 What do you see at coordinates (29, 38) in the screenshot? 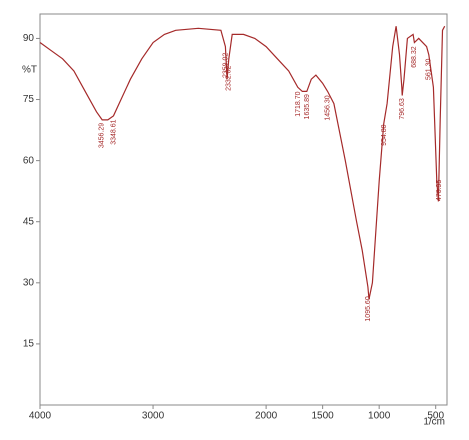
I see `y-tick-label: 90` at bounding box center [29, 38].